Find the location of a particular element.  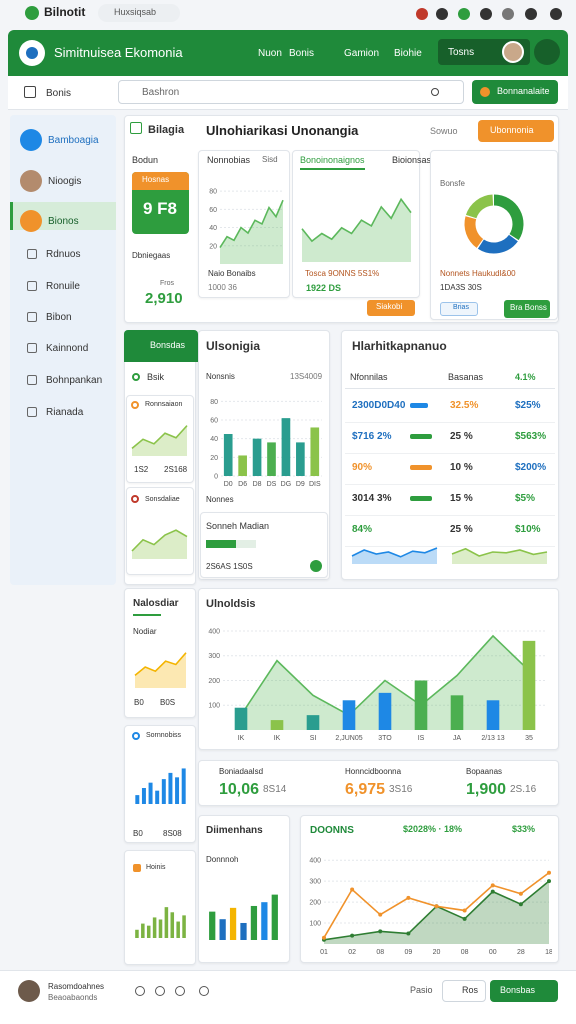

button-label: Bra Bonss is located at coordinates (528, 307).